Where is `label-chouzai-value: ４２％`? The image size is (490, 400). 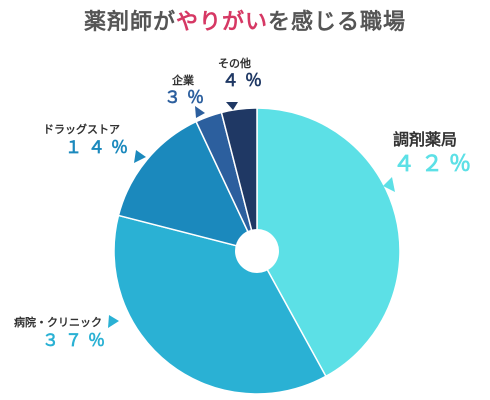 label-chouzai-value: ４２％ is located at coordinates (435, 164).